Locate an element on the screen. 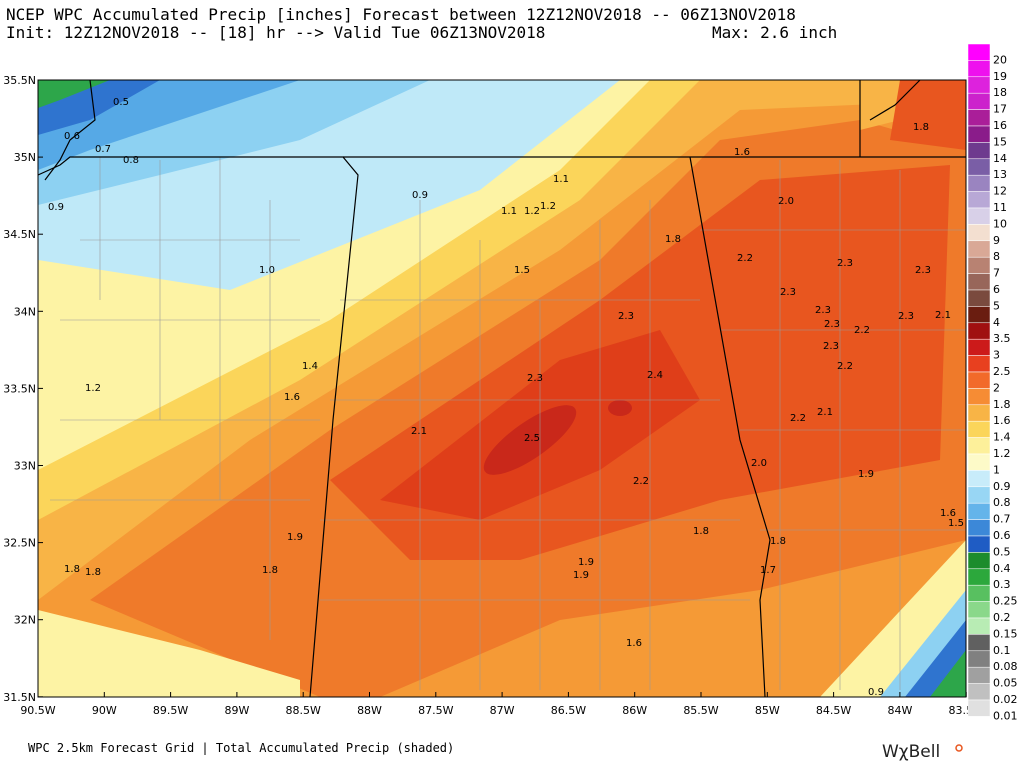 The width and height of the screenshot is (1024, 768). colorbar-label: 0.25 is located at coordinates (1005, 601).